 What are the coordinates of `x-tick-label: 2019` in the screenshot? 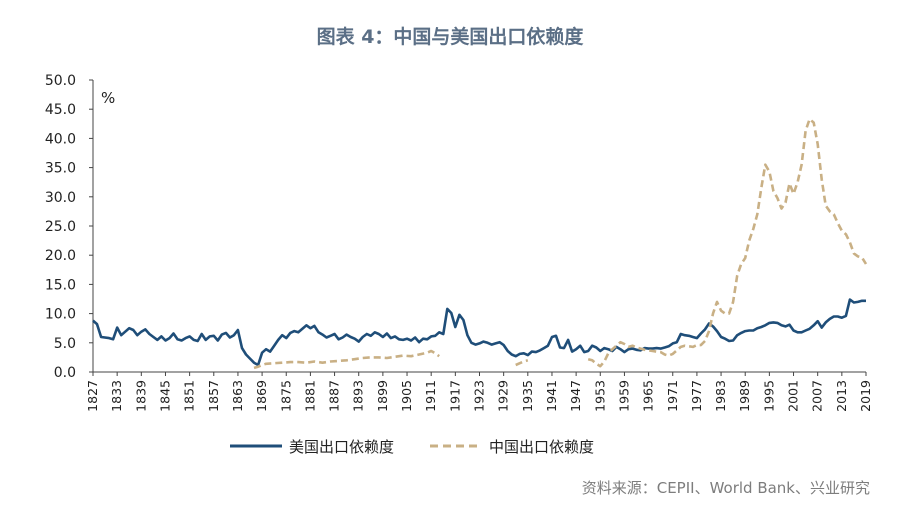 It's located at (865, 396).